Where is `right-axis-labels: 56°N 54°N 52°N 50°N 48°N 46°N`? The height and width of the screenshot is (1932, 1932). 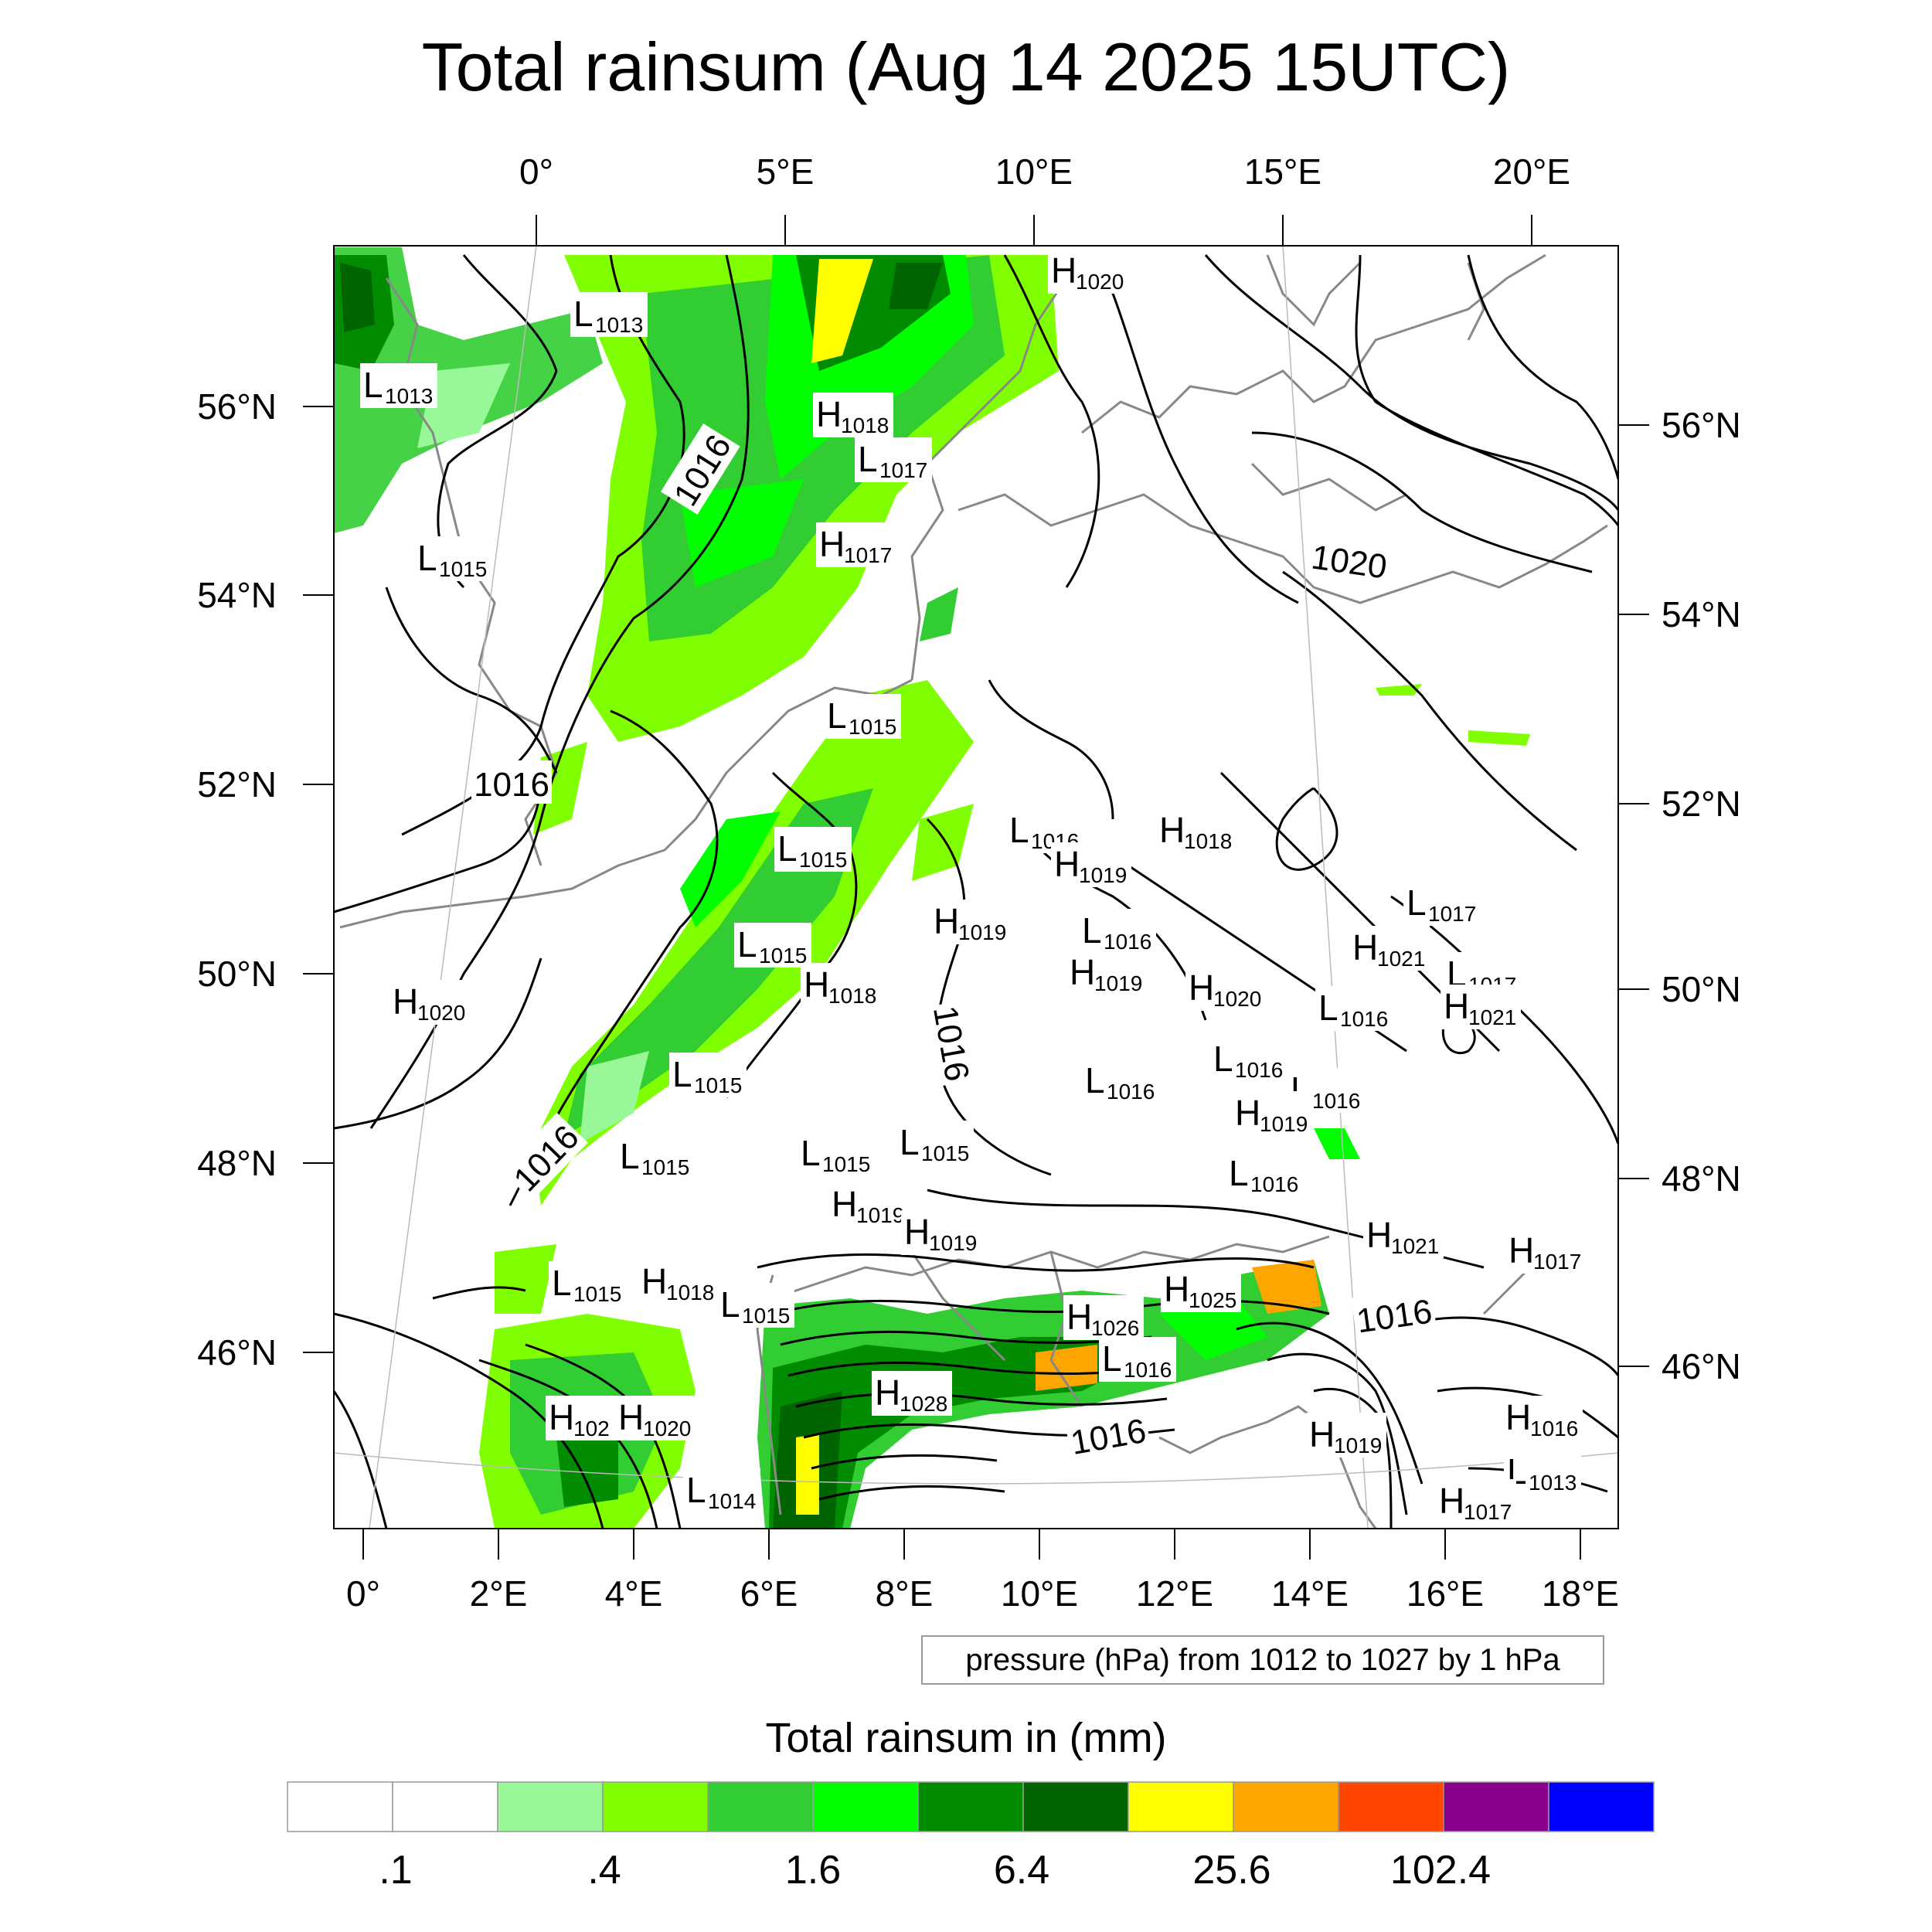 right-axis-labels: 56°N 54°N 52°N 50°N 48°N 46°N is located at coordinates (1701, 896).